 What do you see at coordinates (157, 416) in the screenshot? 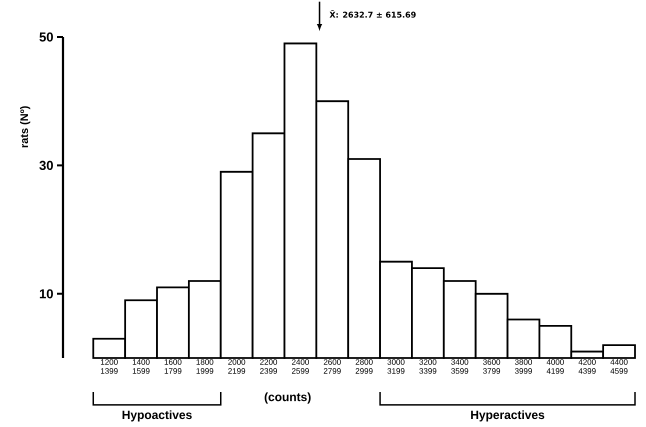
I see `text: Hypoactives` at bounding box center [157, 416].